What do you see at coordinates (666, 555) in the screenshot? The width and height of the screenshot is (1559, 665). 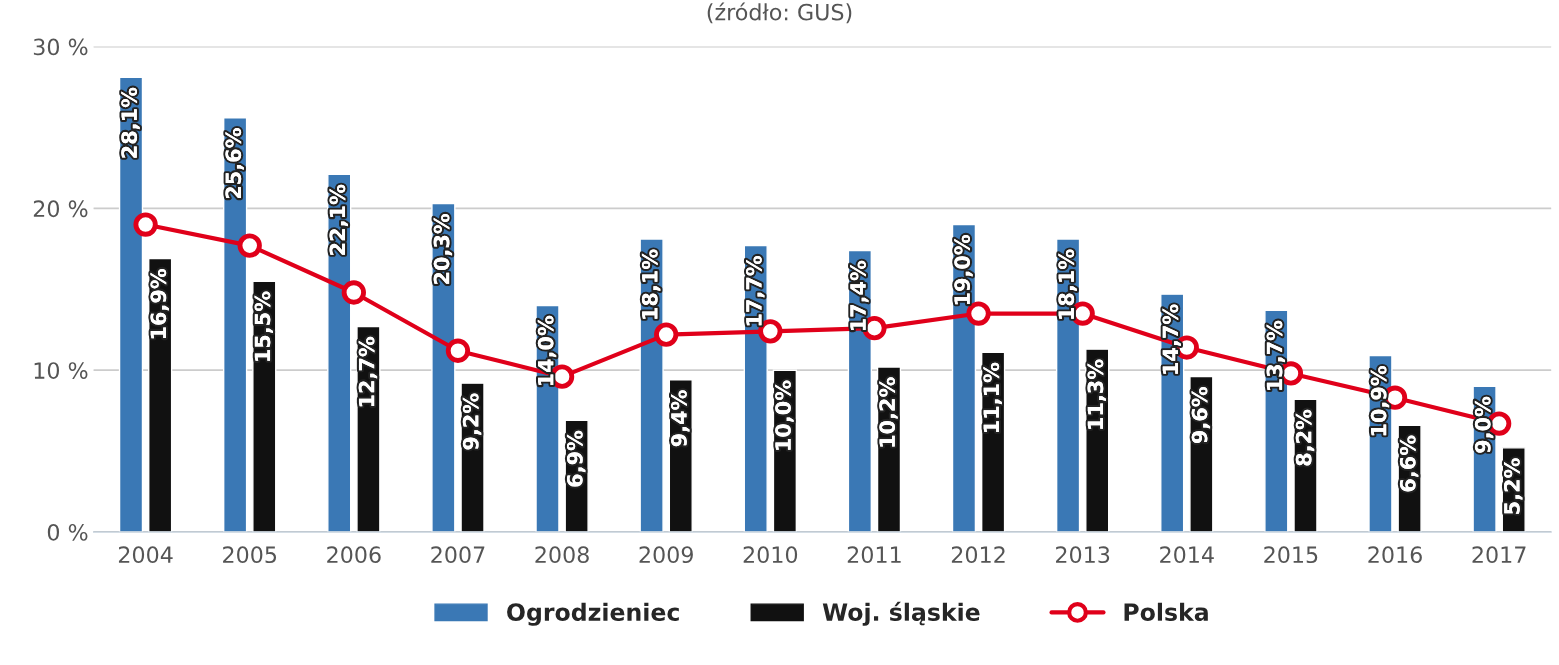 I see `x-tick-label: 2009` at bounding box center [666, 555].